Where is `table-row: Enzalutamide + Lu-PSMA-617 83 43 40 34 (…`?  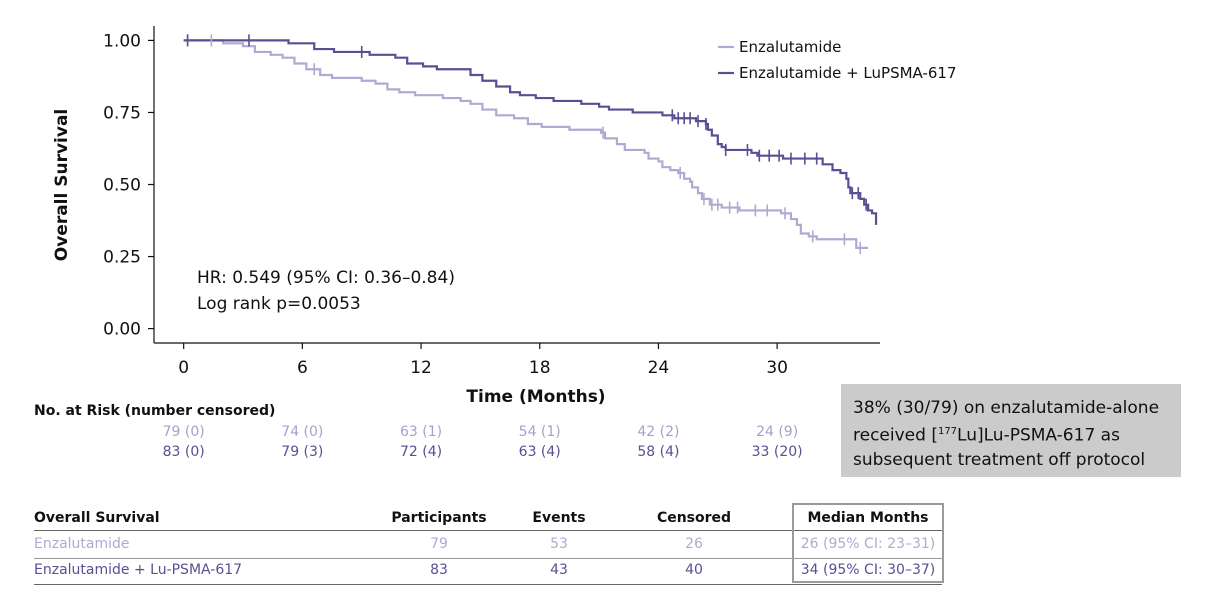 table-row: Enzalutamide + Lu-PSMA-617 83 43 40 34 (… is located at coordinates (489, 570).